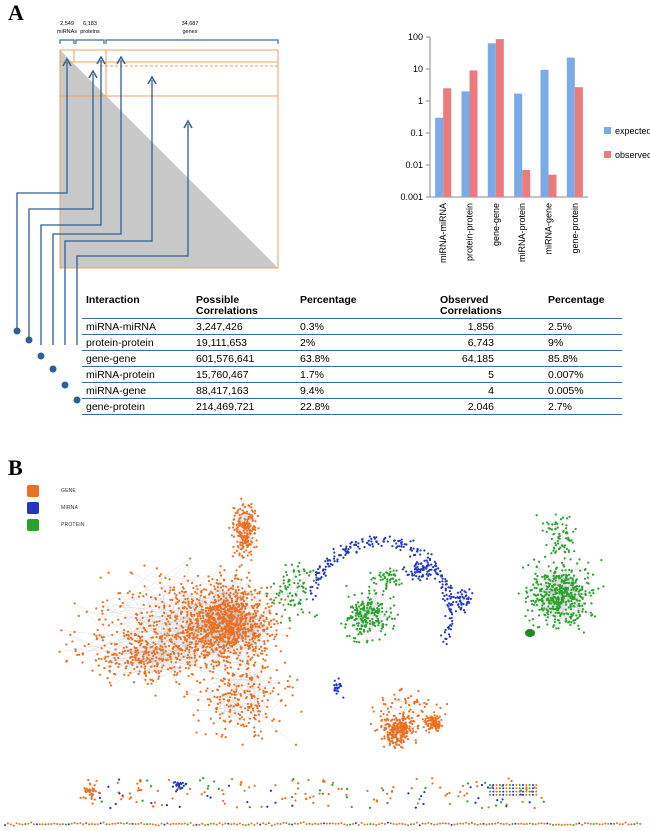 This screenshot has width=650, height=831. What do you see at coordinates (51, 491) in the screenshot?
I see `legend-gene: GENE` at bounding box center [51, 491].